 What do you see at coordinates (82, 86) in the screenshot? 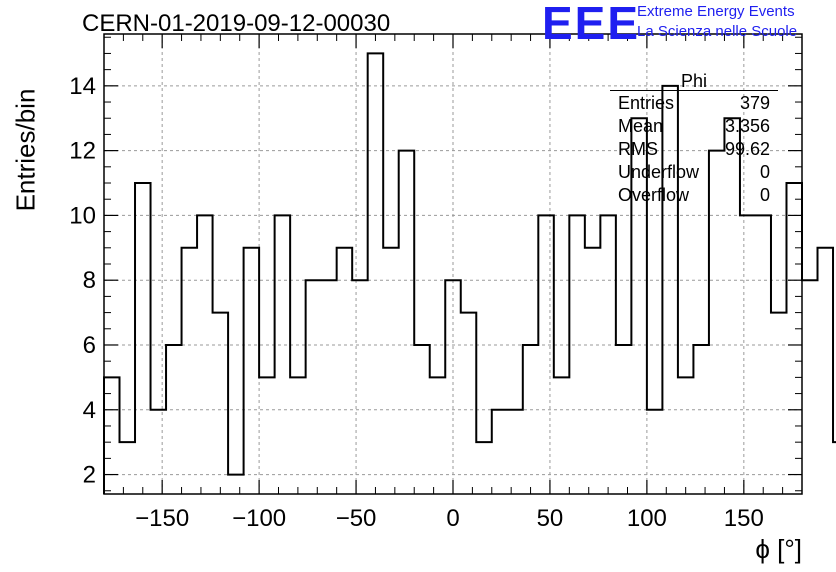
I see `y-tick-label: 14` at bounding box center [82, 86].